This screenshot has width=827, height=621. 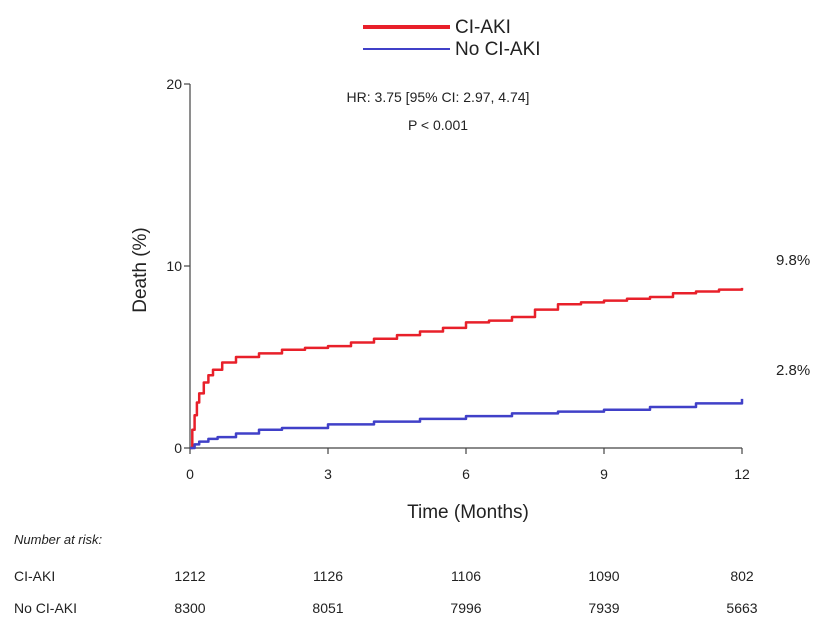 What do you see at coordinates (741, 608) in the screenshot?
I see `risk-value: 5663` at bounding box center [741, 608].